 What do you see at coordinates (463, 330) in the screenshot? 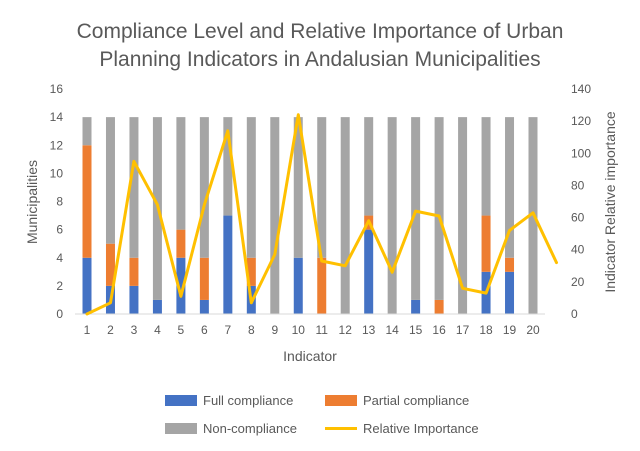
I see `x-tick-label: 17` at bounding box center [463, 330].